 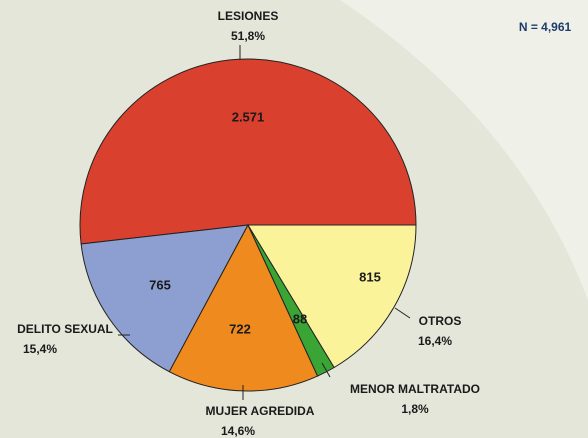 I want to click on category-label: MUJER AGREDIDA, so click(x=260, y=411).